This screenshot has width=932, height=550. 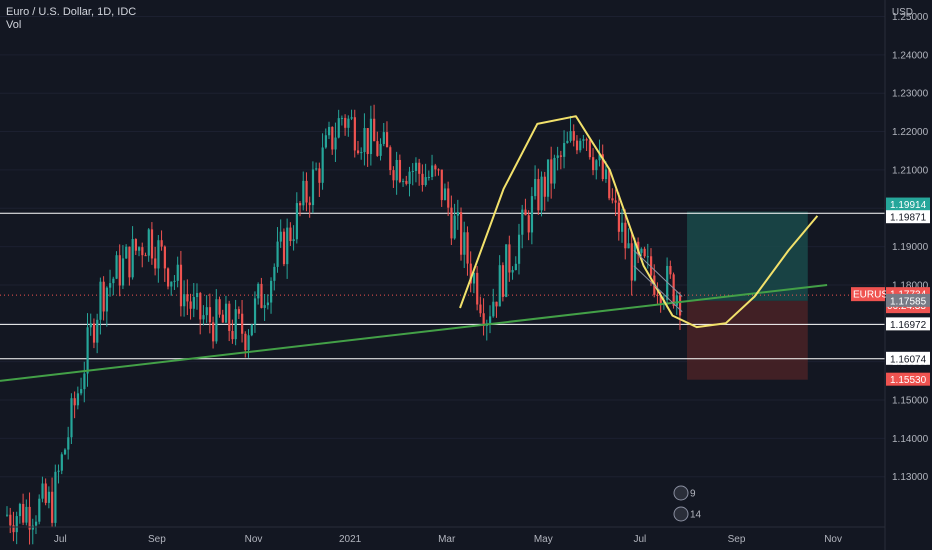 I want to click on currency-label: USD, so click(x=902, y=12).